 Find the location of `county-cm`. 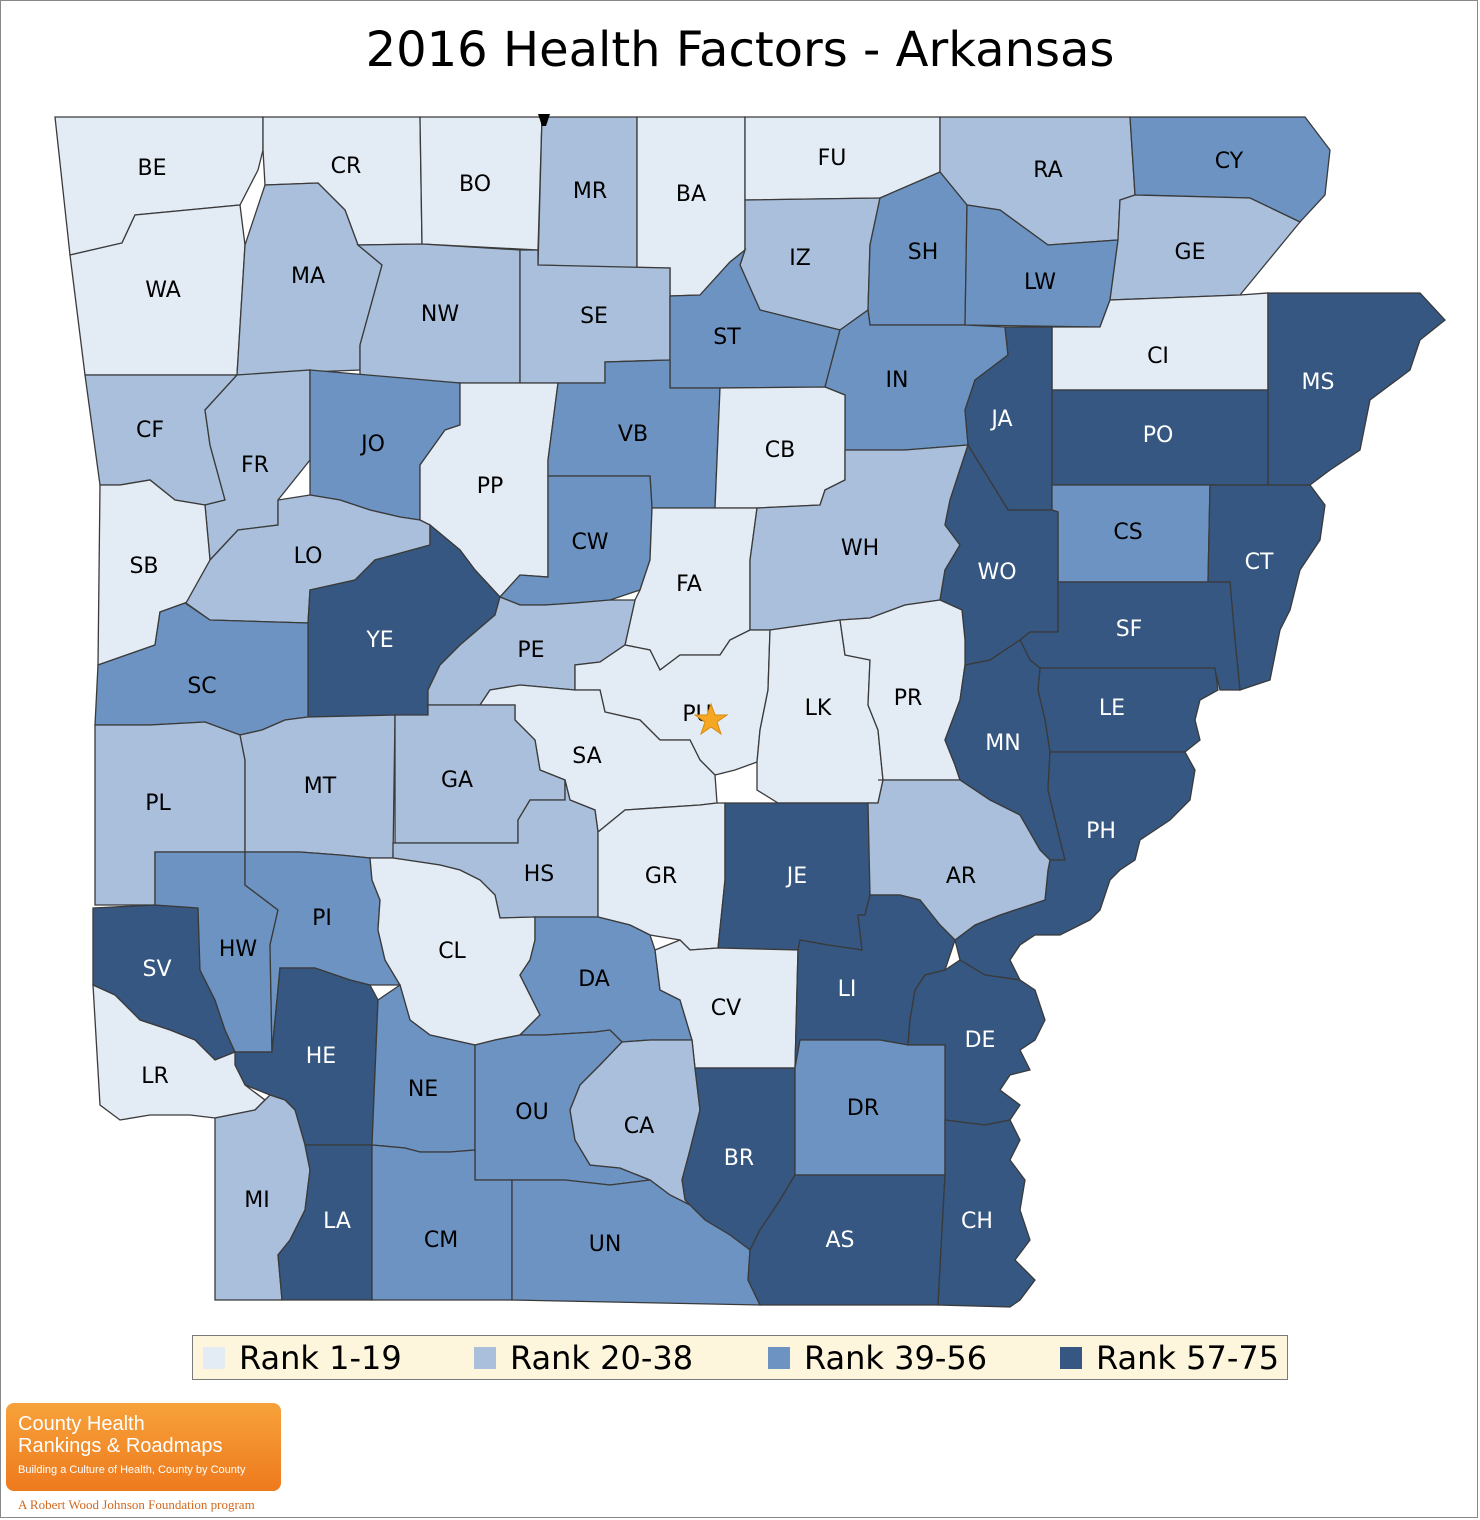

county-cm is located at coordinates (442, 1222).